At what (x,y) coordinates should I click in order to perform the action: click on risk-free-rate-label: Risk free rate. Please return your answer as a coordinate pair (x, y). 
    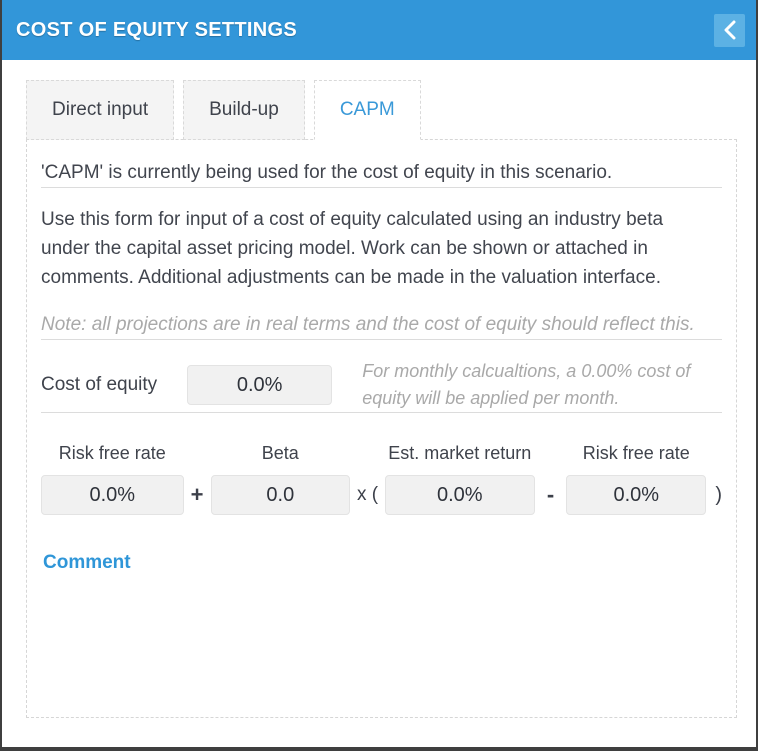
    Looking at the image, I should click on (112, 453).